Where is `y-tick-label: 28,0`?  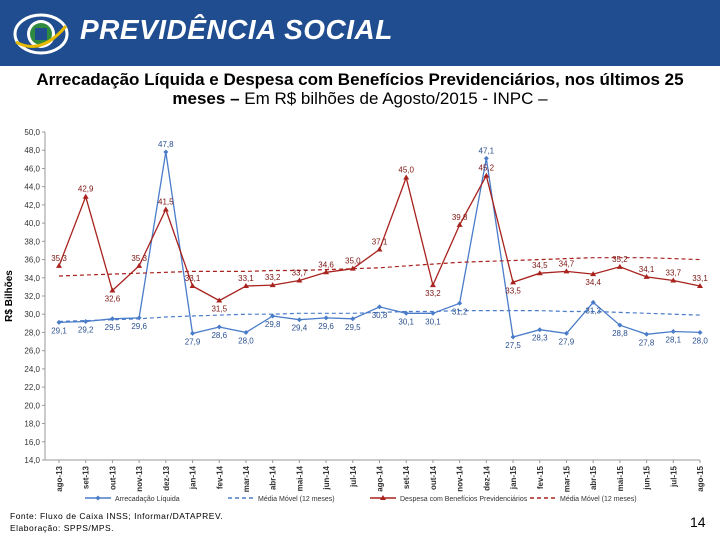
y-tick-label: 28,0 is located at coordinates (32, 332).